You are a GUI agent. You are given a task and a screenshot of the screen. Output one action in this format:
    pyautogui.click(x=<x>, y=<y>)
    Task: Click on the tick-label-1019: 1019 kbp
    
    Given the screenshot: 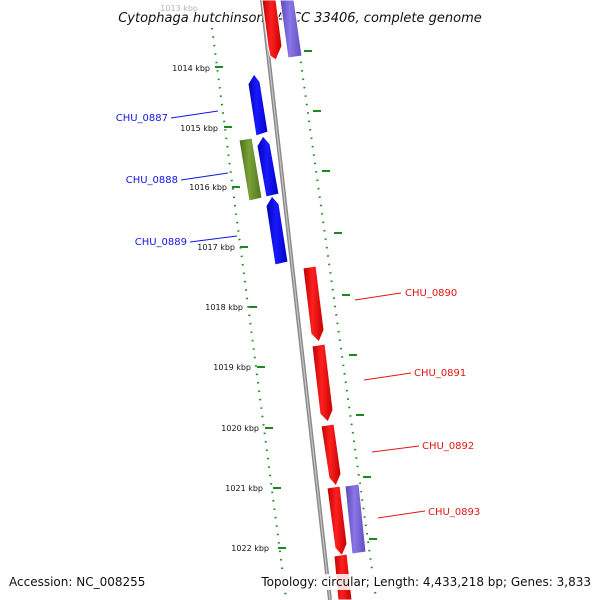 What is the action you would take?
    pyautogui.click(x=232, y=367)
    